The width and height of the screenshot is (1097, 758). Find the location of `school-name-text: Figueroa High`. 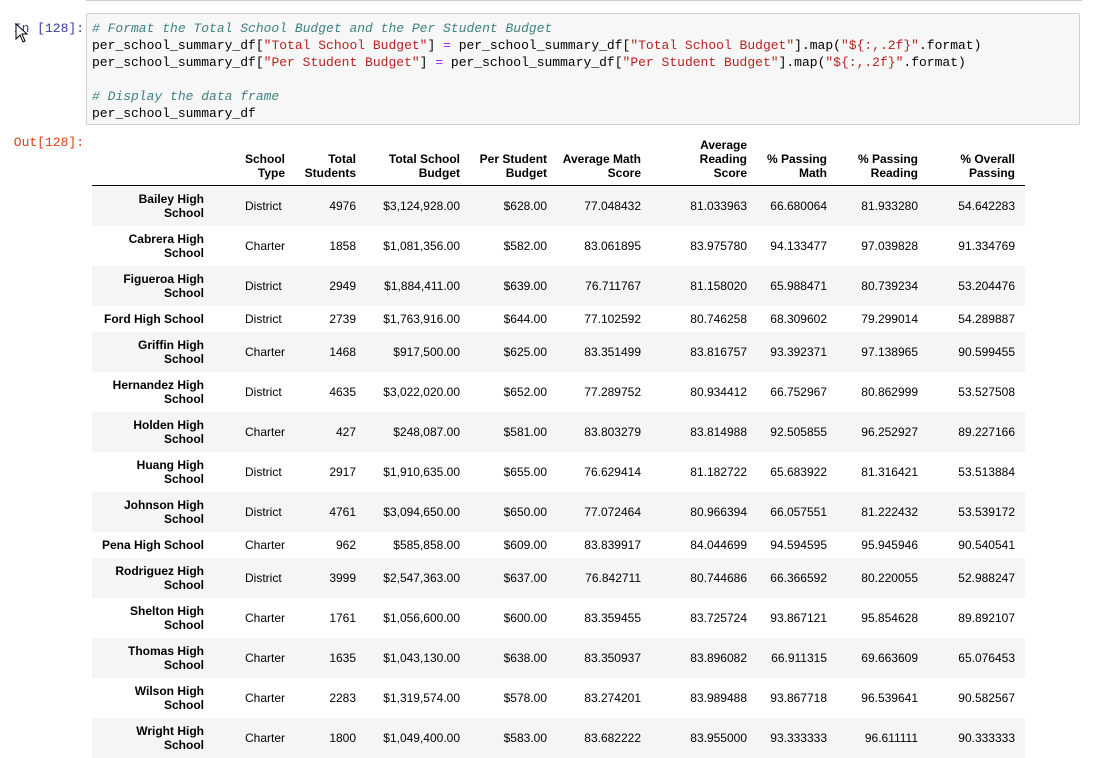

school-name-text: Figueroa High is located at coordinates (163, 278).